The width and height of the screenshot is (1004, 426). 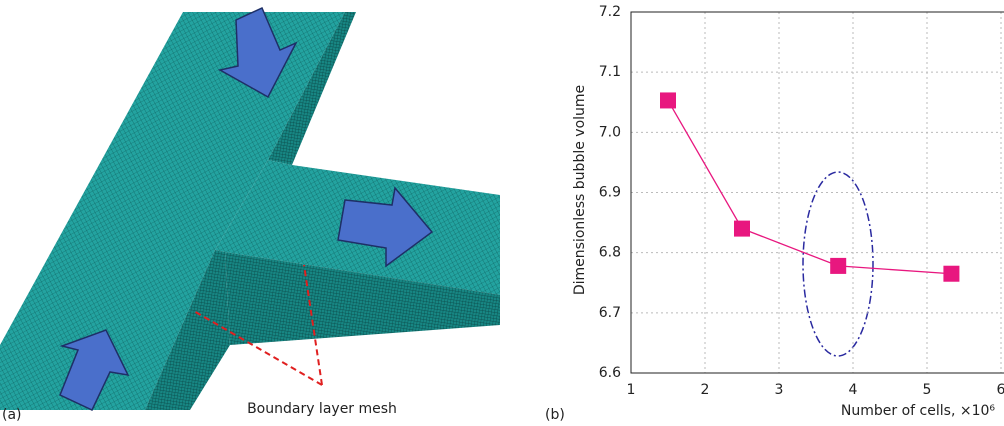 I want to click on panel-label: (b), so click(x=555, y=415).